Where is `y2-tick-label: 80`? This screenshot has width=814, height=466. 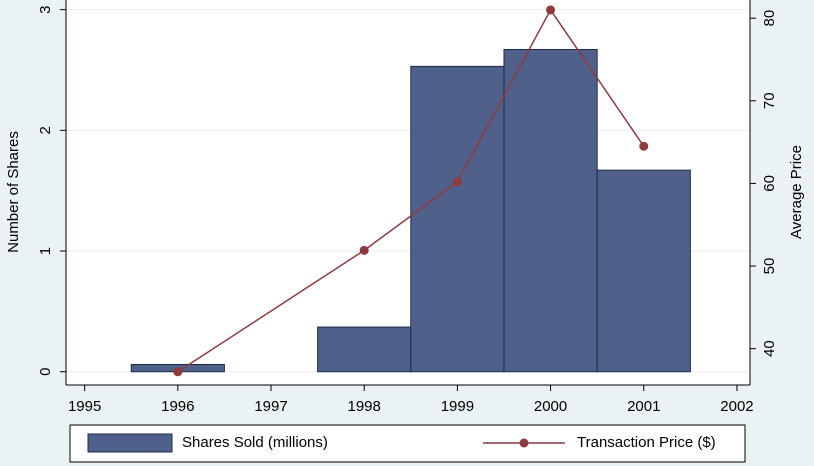
y2-tick-label: 80 is located at coordinates (769, 18).